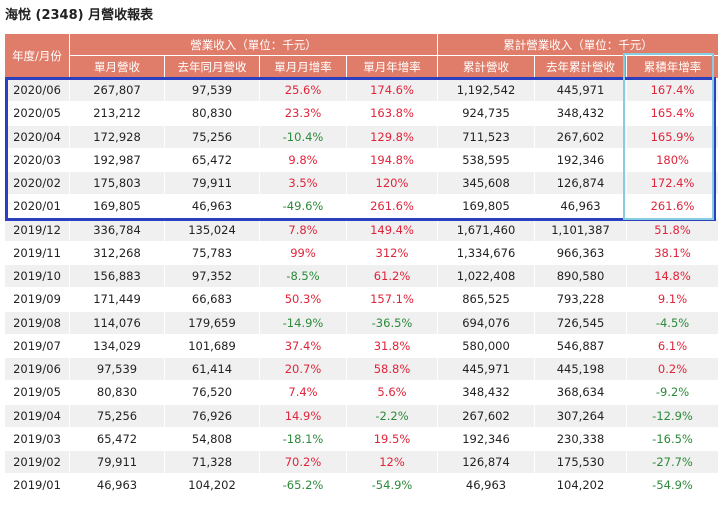 The image size is (720, 506). What do you see at coordinates (303, 299) in the screenshot?
I see `mom-growth-cell: 50.3%` at bounding box center [303, 299].